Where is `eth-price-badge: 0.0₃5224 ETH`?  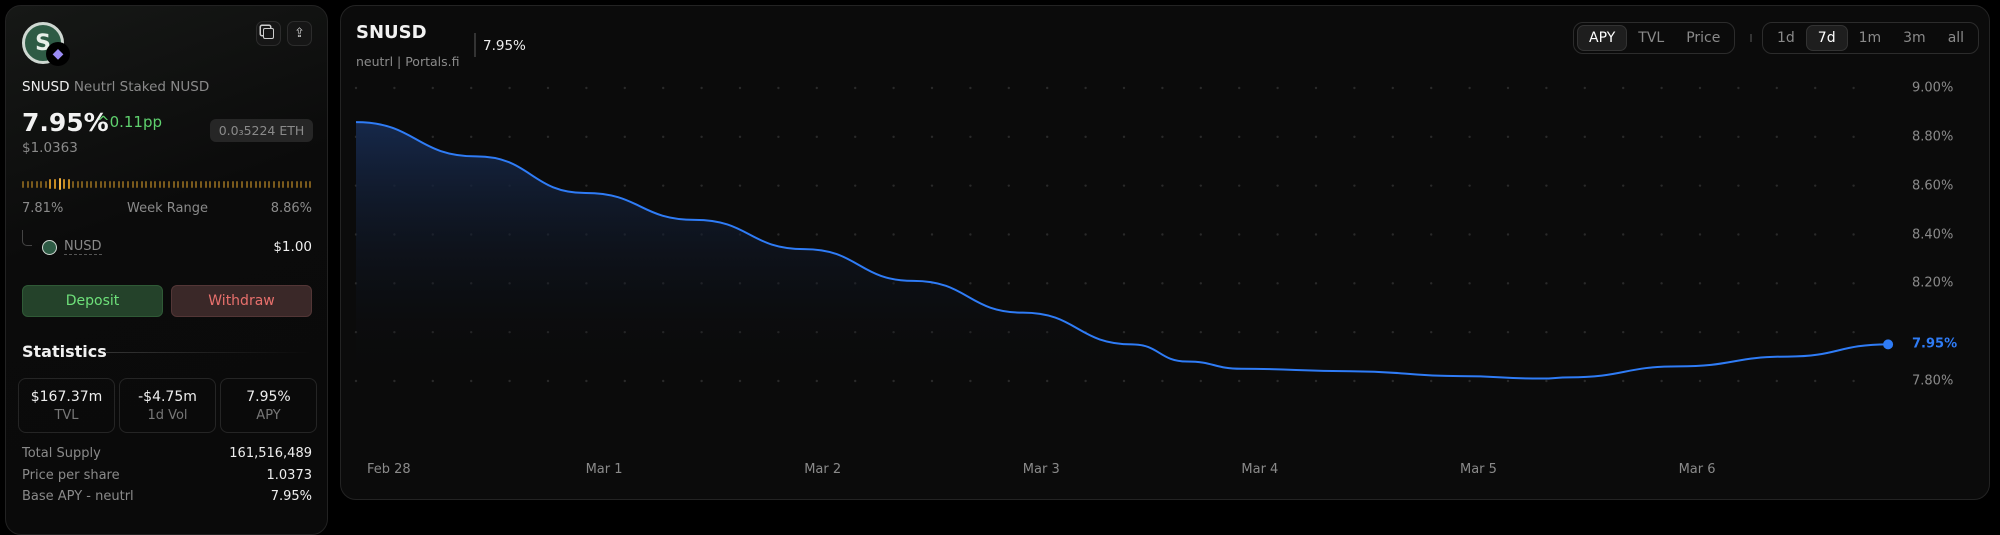
eth-price-badge: 0.0₃5224 ETH is located at coordinates (261, 130).